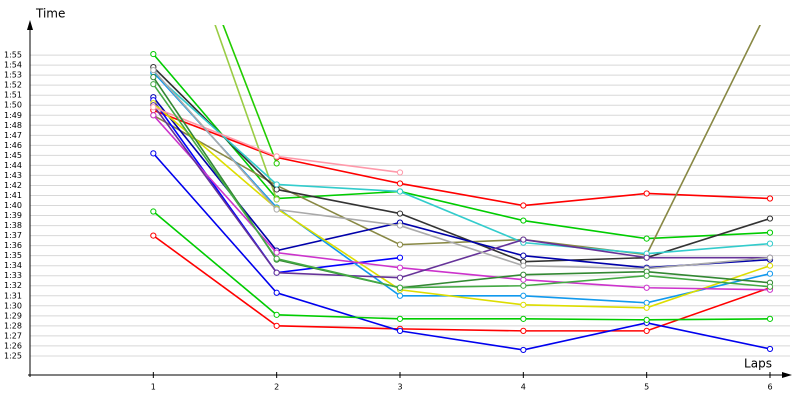  Describe the element at coordinates (13, 95) in the screenshot. I see `y-tick-label: 1:51` at that location.